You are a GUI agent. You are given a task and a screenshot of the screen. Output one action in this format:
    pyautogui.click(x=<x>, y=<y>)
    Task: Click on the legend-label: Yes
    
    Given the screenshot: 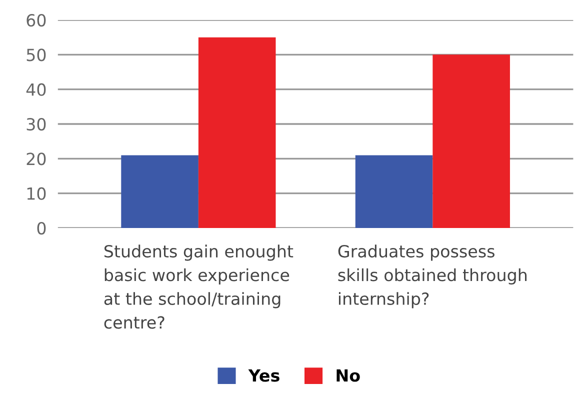 What is the action you would take?
    pyautogui.click(x=264, y=375)
    